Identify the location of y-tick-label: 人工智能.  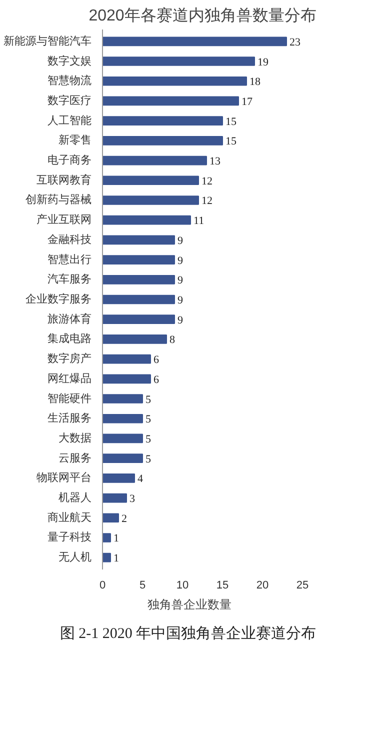
(70, 120).